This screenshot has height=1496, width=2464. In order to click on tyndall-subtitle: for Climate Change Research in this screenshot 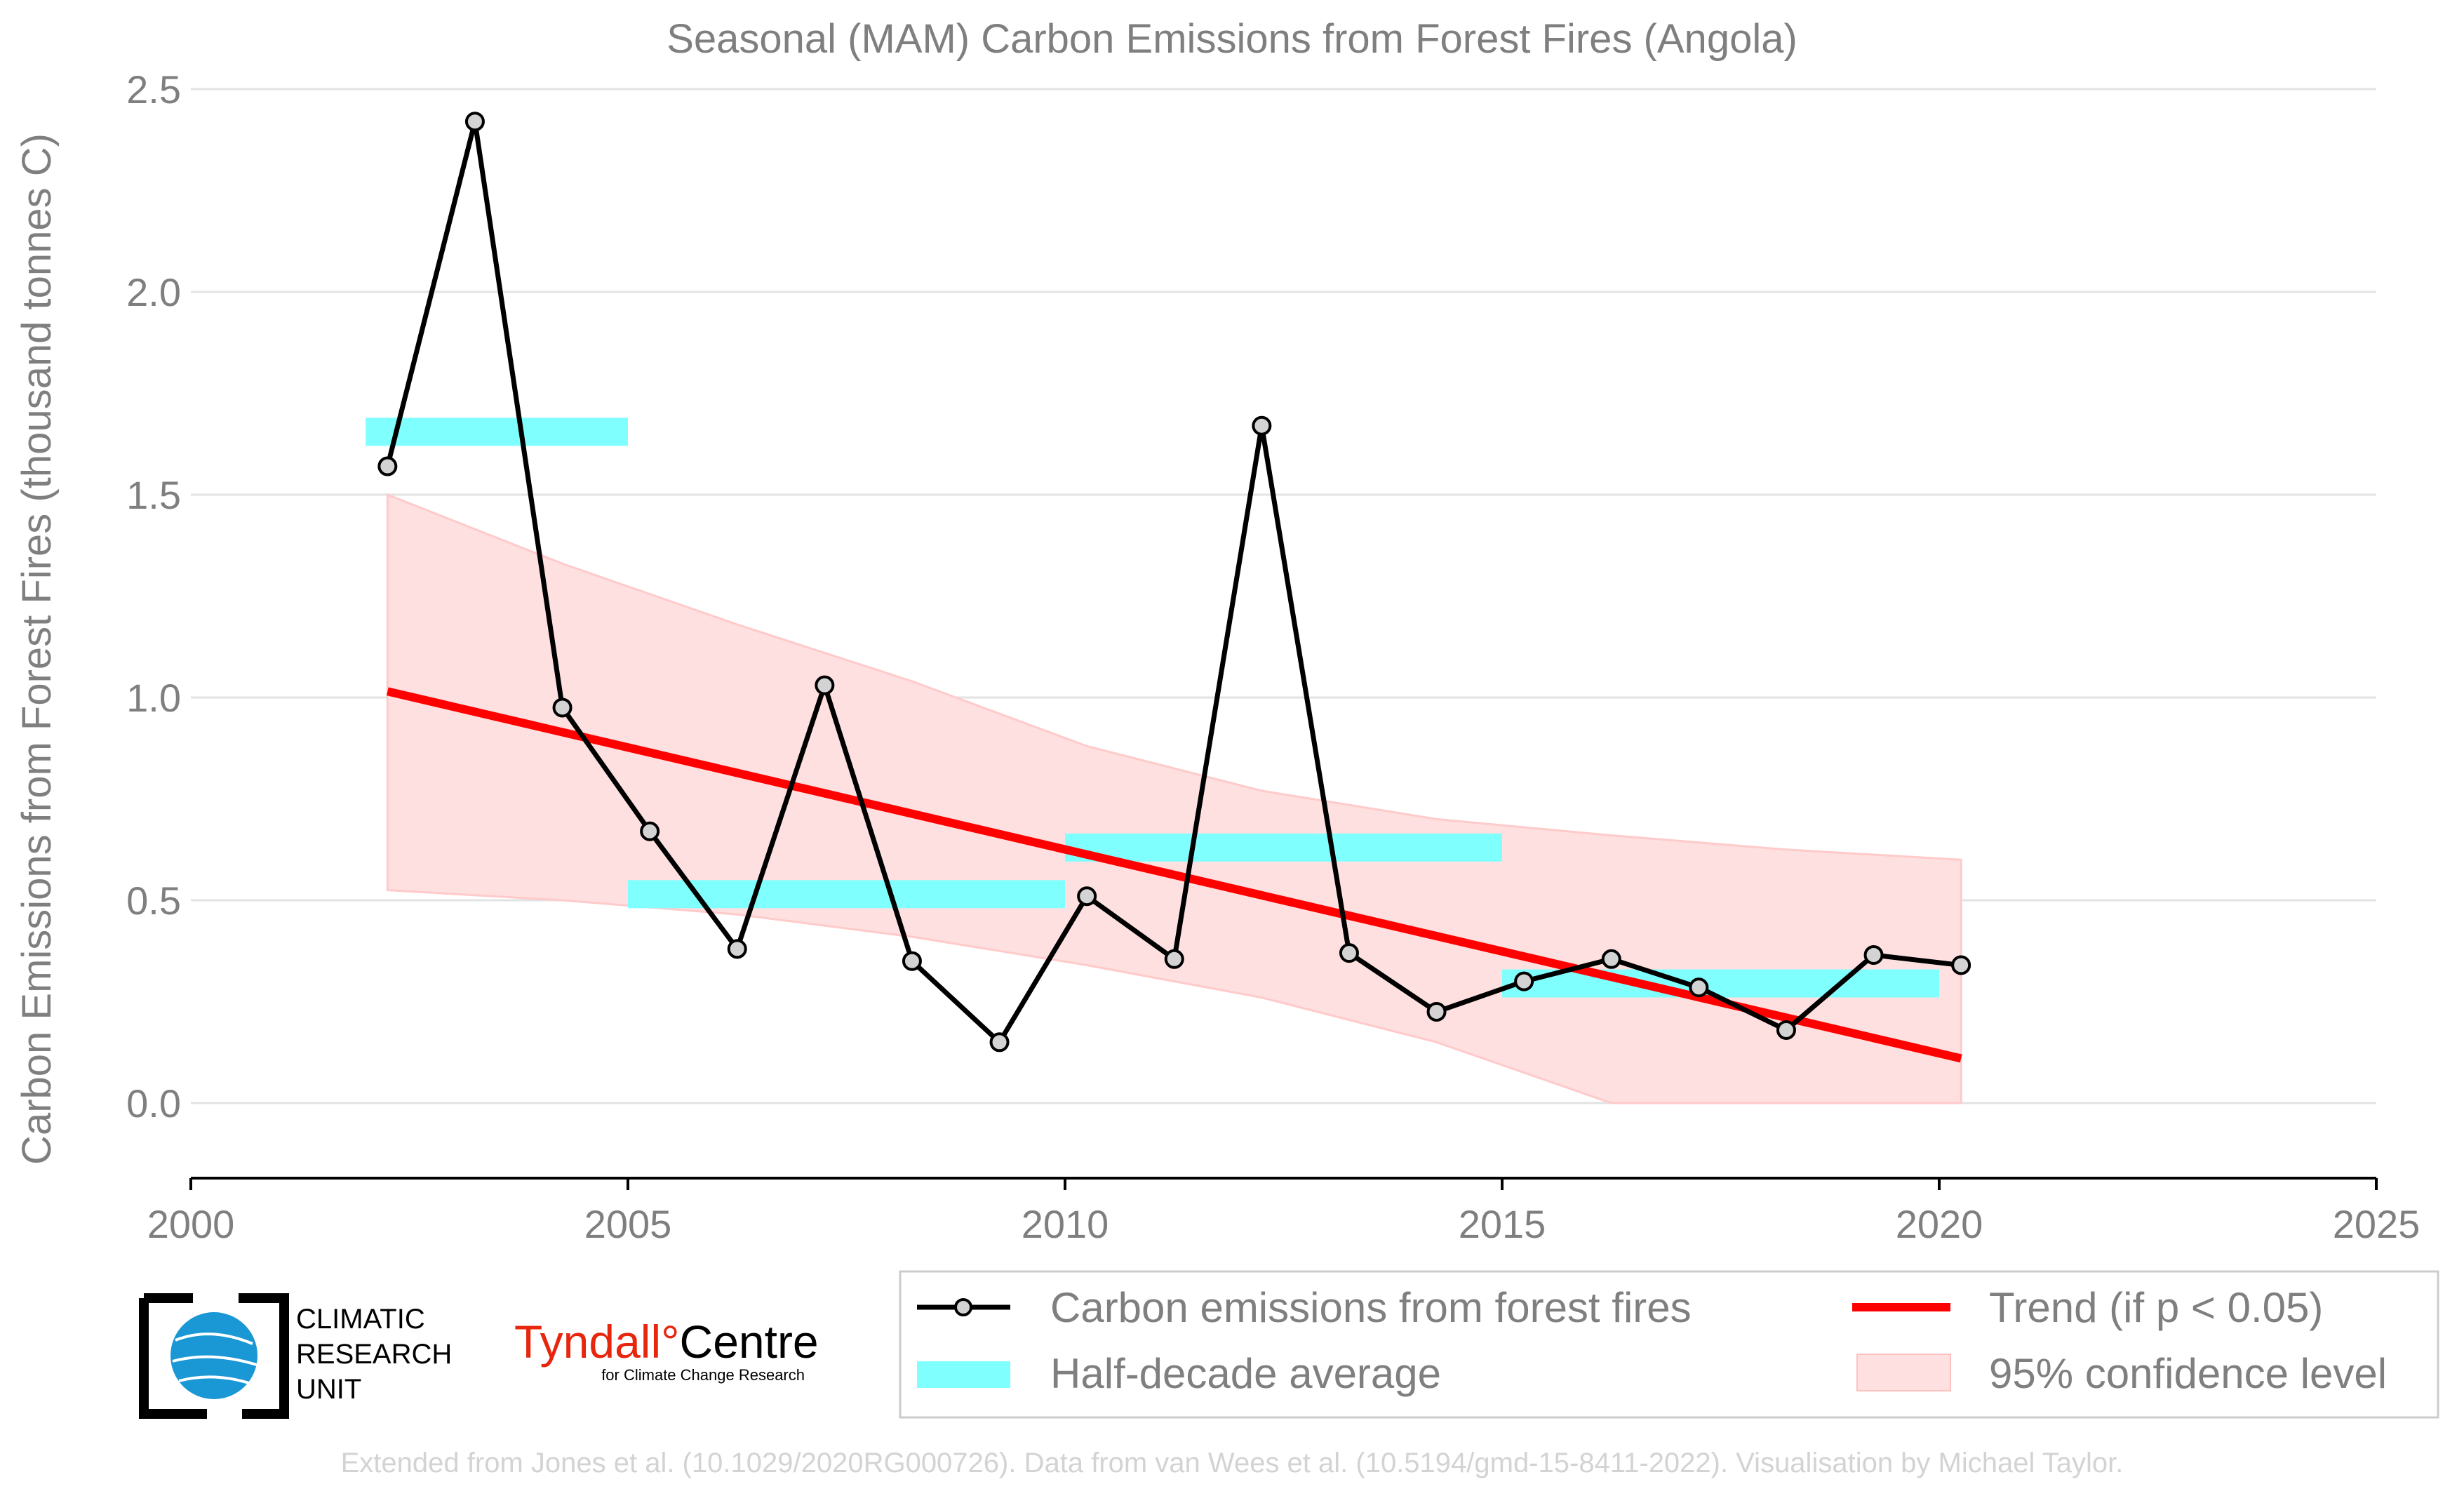, I will do `click(703, 1375)`.